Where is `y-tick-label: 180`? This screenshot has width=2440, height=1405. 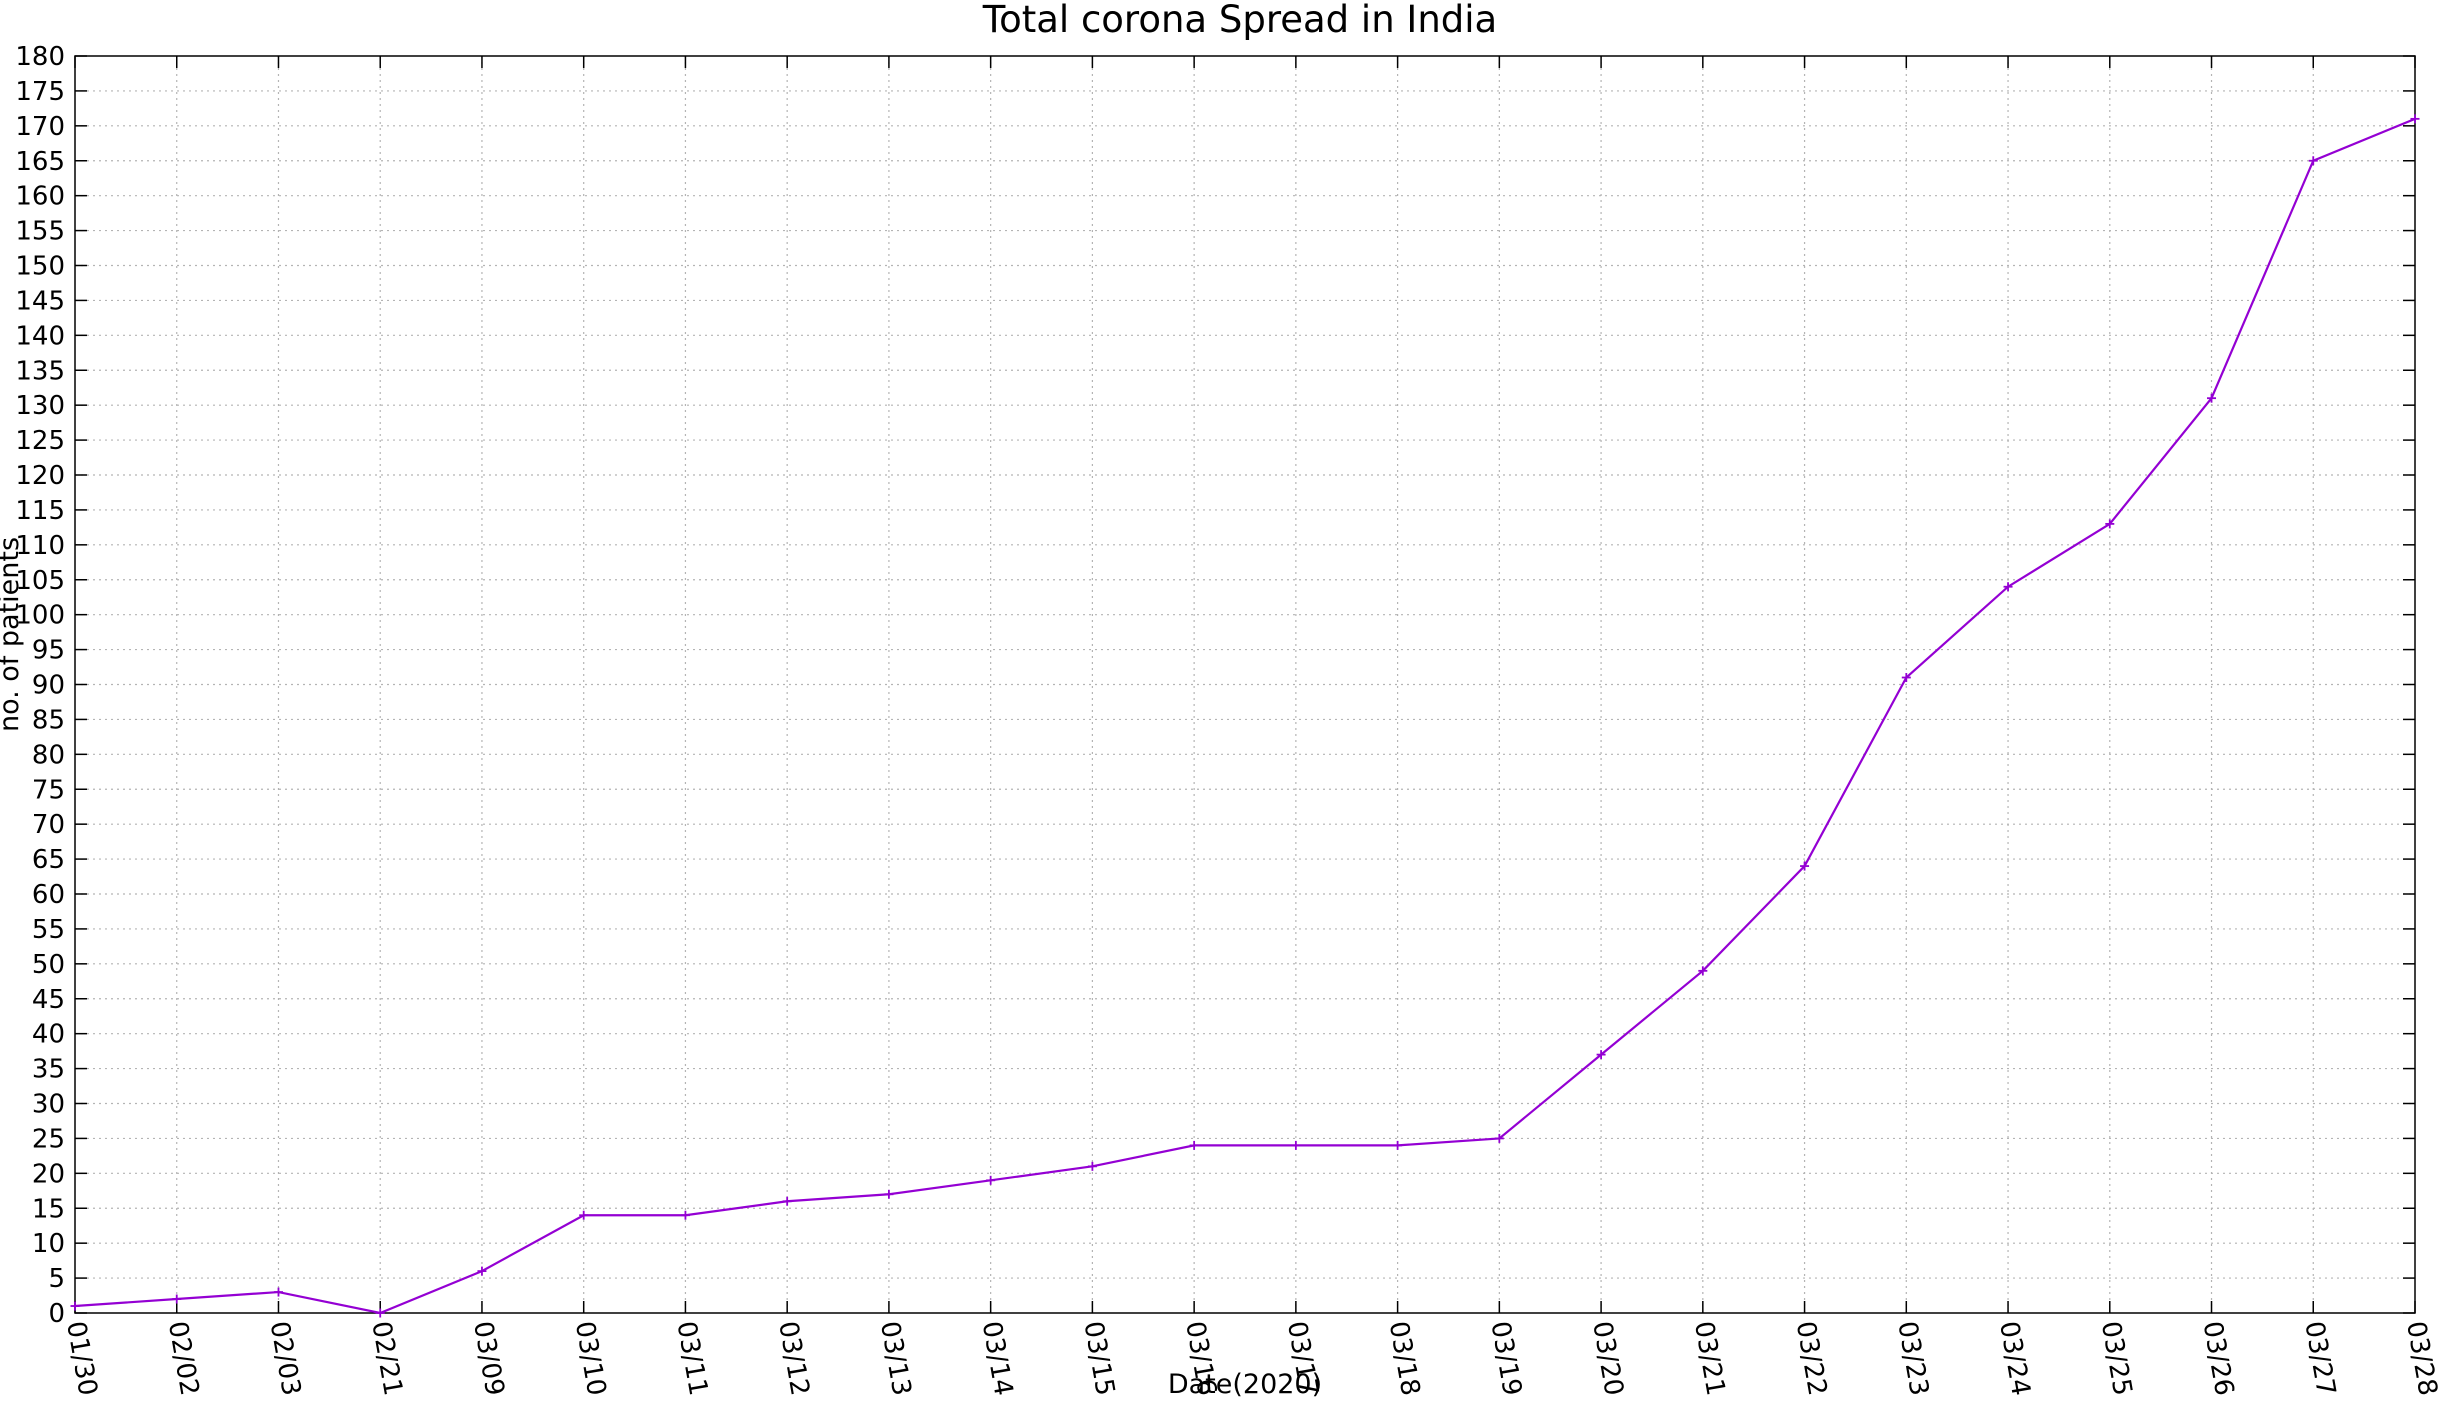 y-tick-label: 180 is located at coordinates (40, 57).